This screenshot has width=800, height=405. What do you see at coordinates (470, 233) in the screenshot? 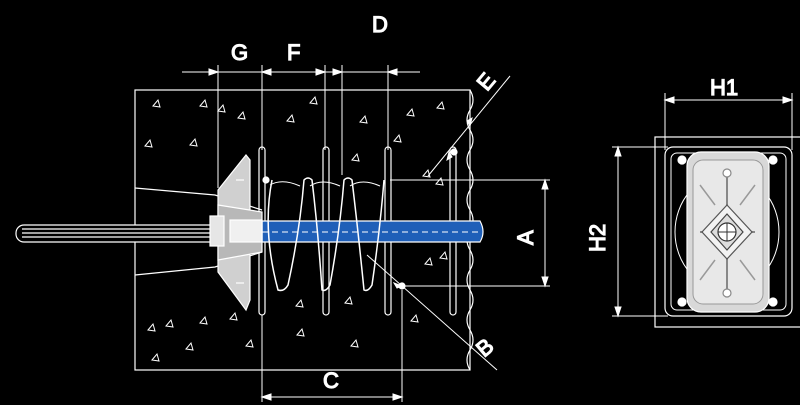
I see `dimension-A` at bounding box center [470, 233].